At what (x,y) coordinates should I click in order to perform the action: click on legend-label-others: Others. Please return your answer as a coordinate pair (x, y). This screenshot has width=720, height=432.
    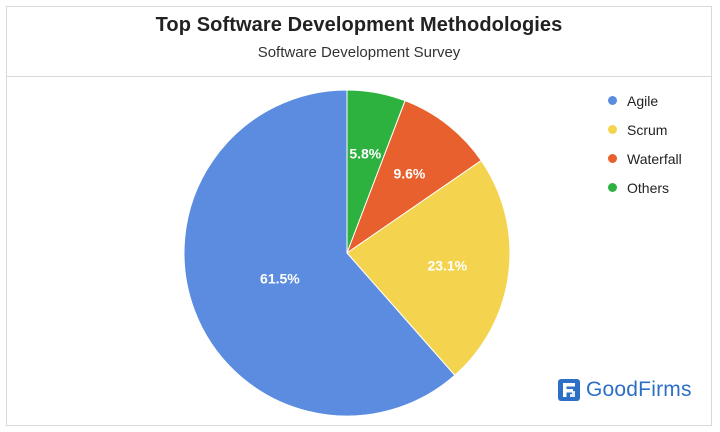
    Looking at the image, I should click on (648, 187).